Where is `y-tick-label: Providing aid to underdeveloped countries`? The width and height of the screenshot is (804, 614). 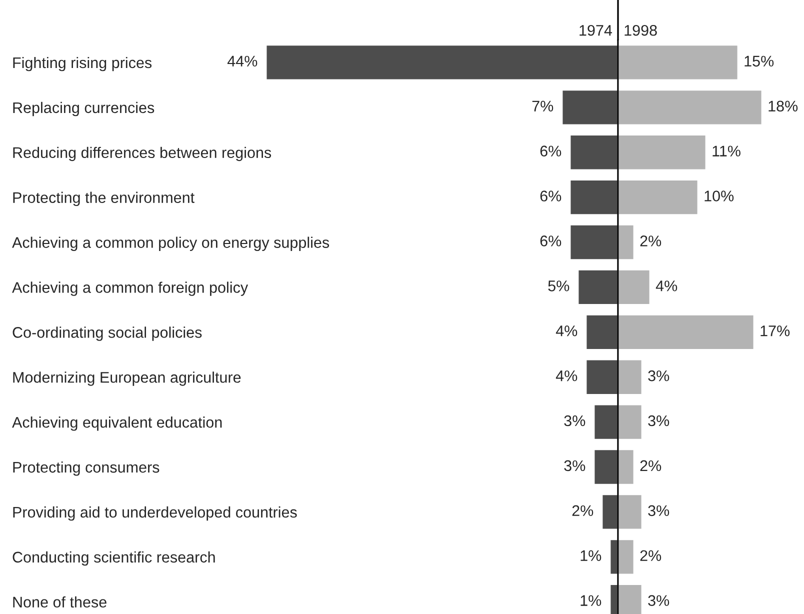 y-tick-label: Providing aid to underdeveloped countries is located at coordinates (155, 513).